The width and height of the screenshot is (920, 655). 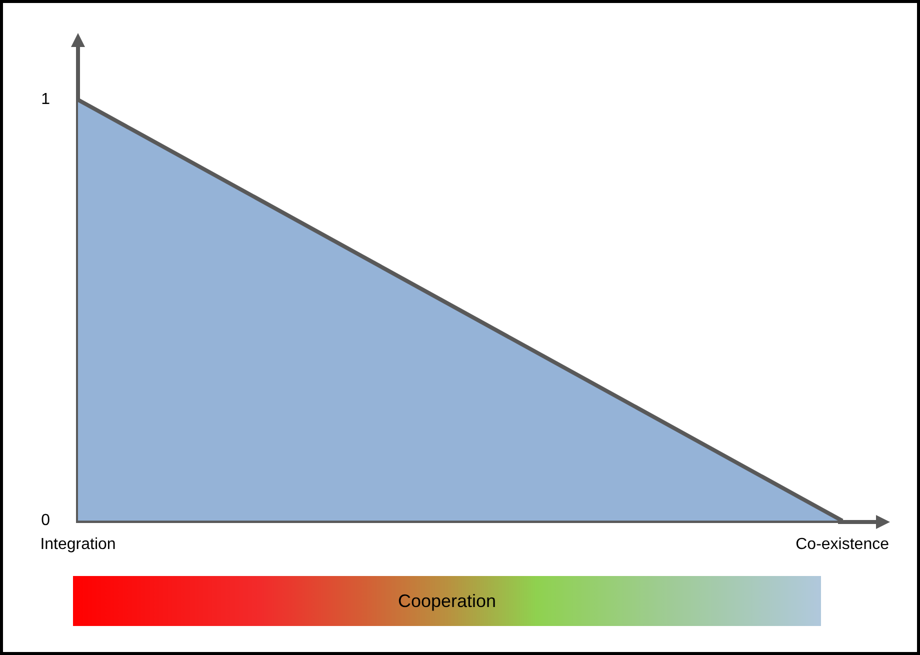 What do you see at coordinates (78, 544) in the screenshot?
I see `x-tick-label: Integration` at bounding box center [78, 544].